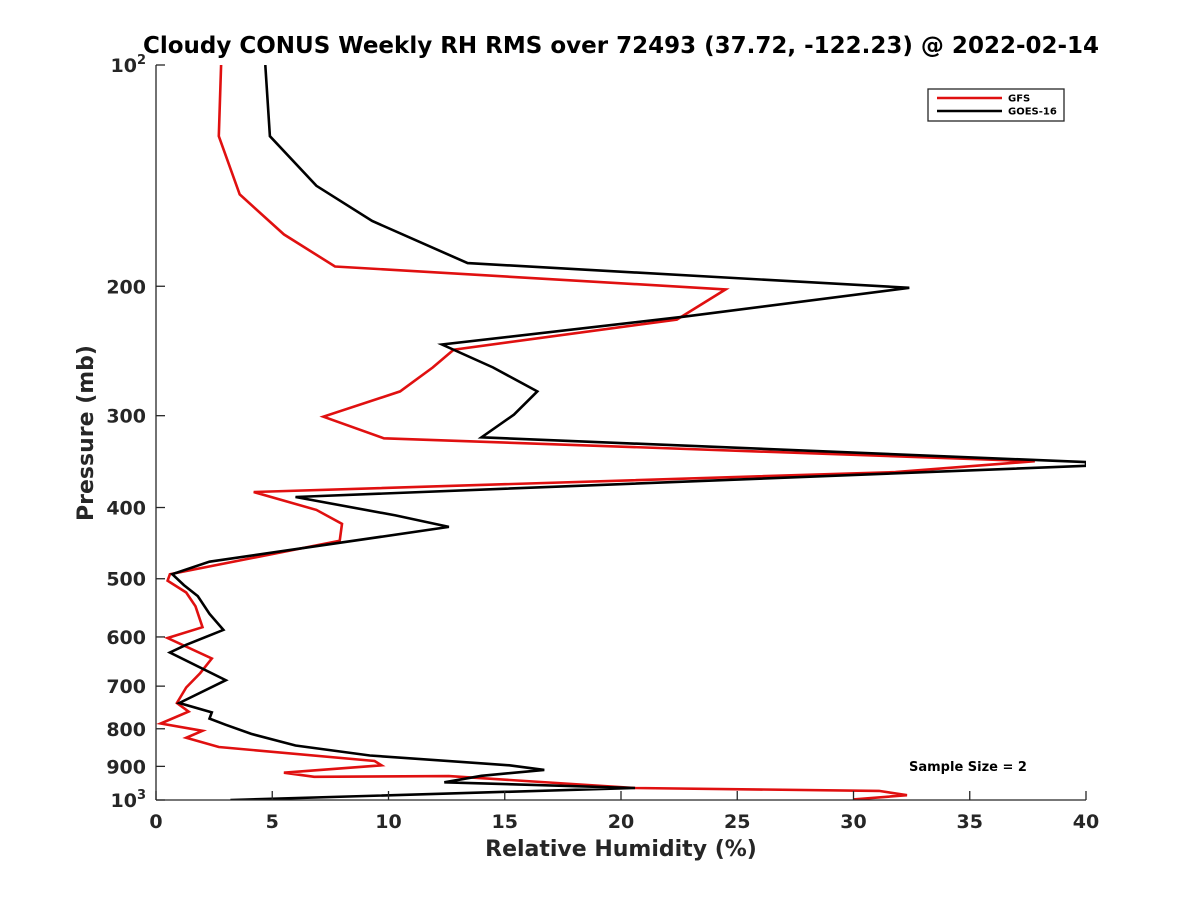 This screenshot has width=1200, height=905. I want to click on y-tick-label: 700, so click(126, 687).